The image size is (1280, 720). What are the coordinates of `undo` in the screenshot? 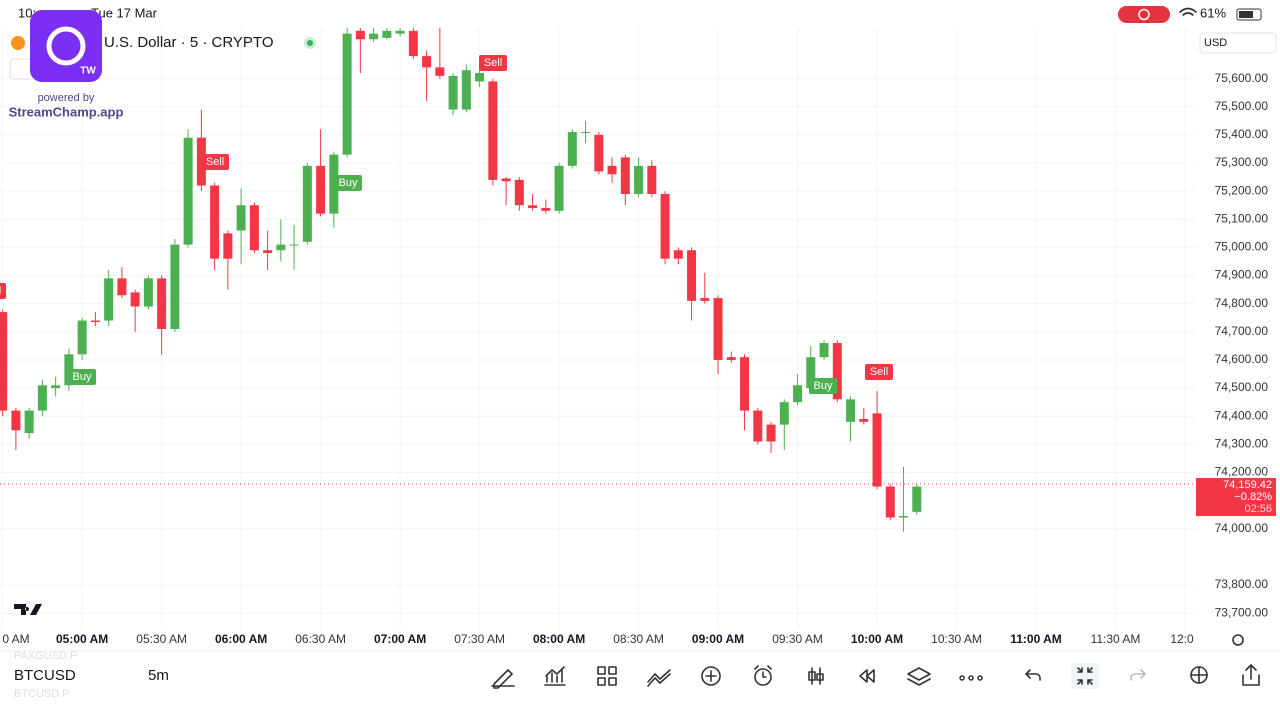 It's located at (1033, 675).